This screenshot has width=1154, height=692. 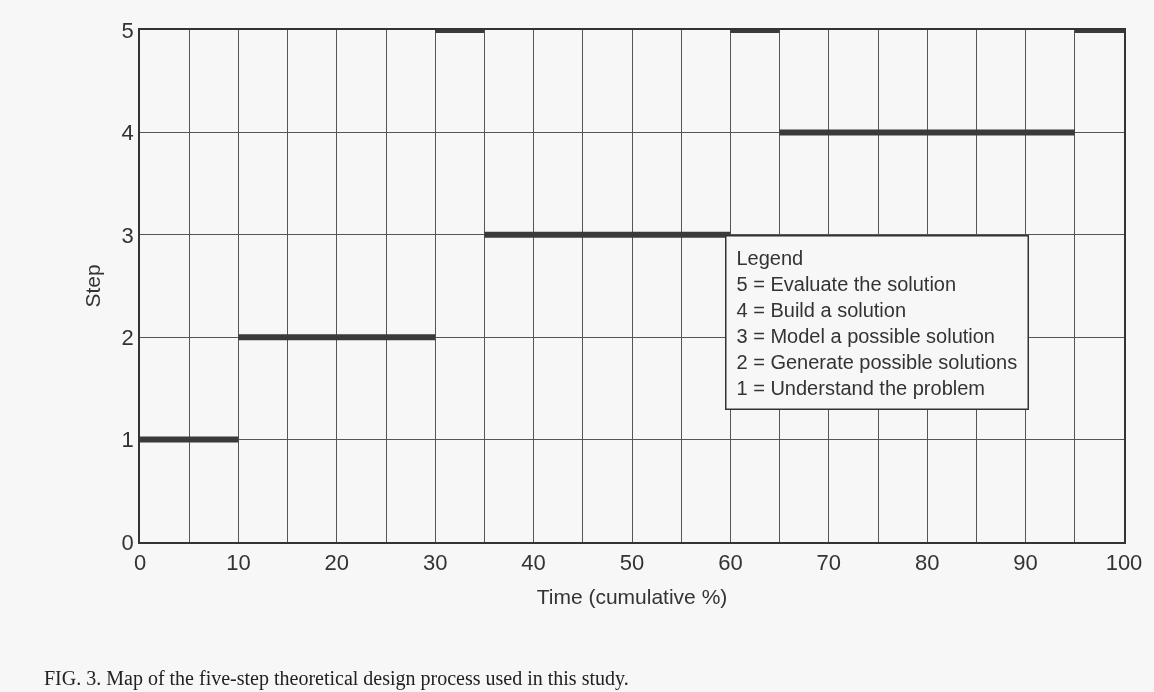 I want to click on y-tick-label: 0, so click(x=127, y=542).